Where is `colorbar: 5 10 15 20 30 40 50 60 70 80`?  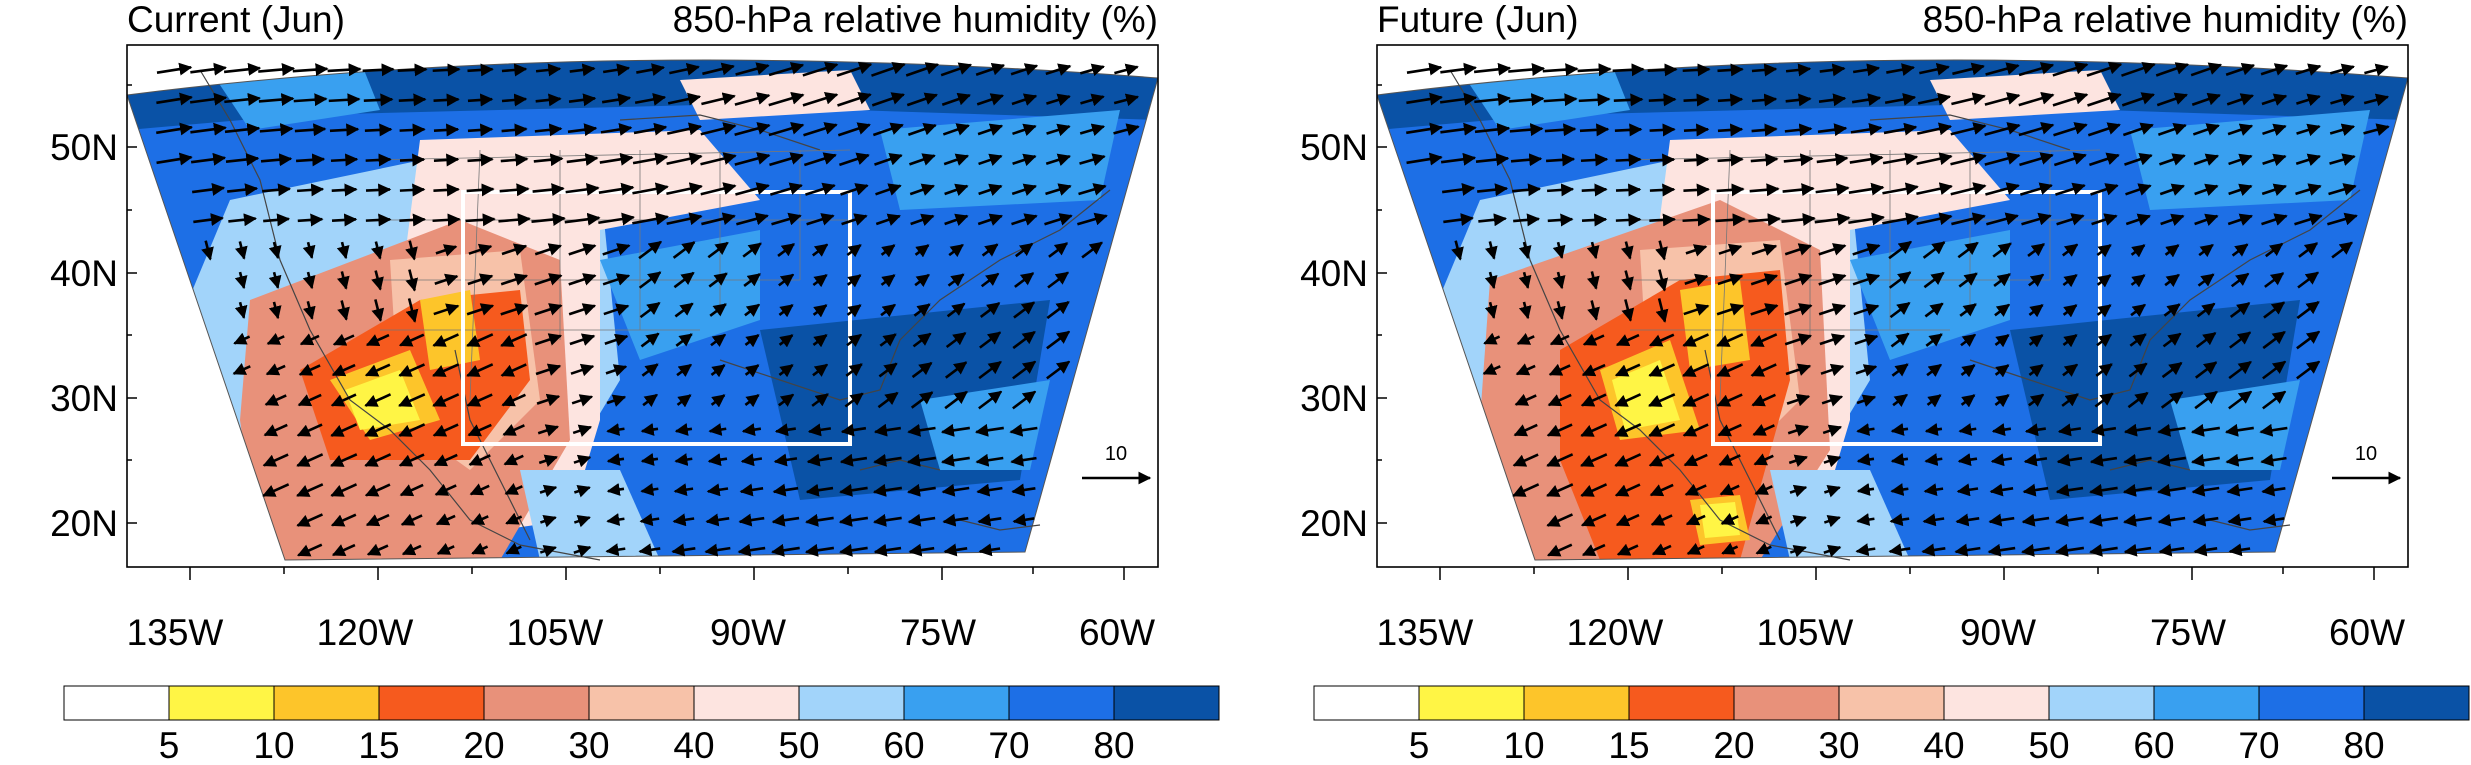 colorbar: 5 10 15 20 30 40 50 60 70 80 is located at coordinates (641, 725).